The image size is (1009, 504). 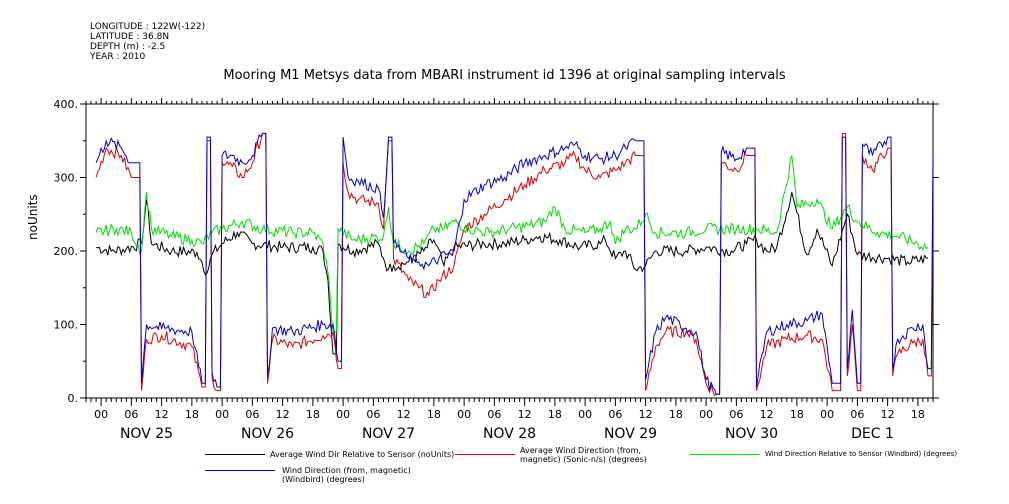 What do you see at coordinates (630, 434) in the screenshot?
I see `x-day-label: NOV 29` at bounding box center [630, 434].